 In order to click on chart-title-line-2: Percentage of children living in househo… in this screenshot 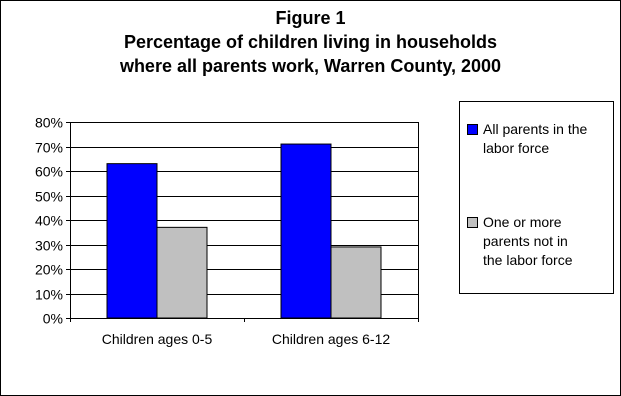, I will do `click(310, 42)`.